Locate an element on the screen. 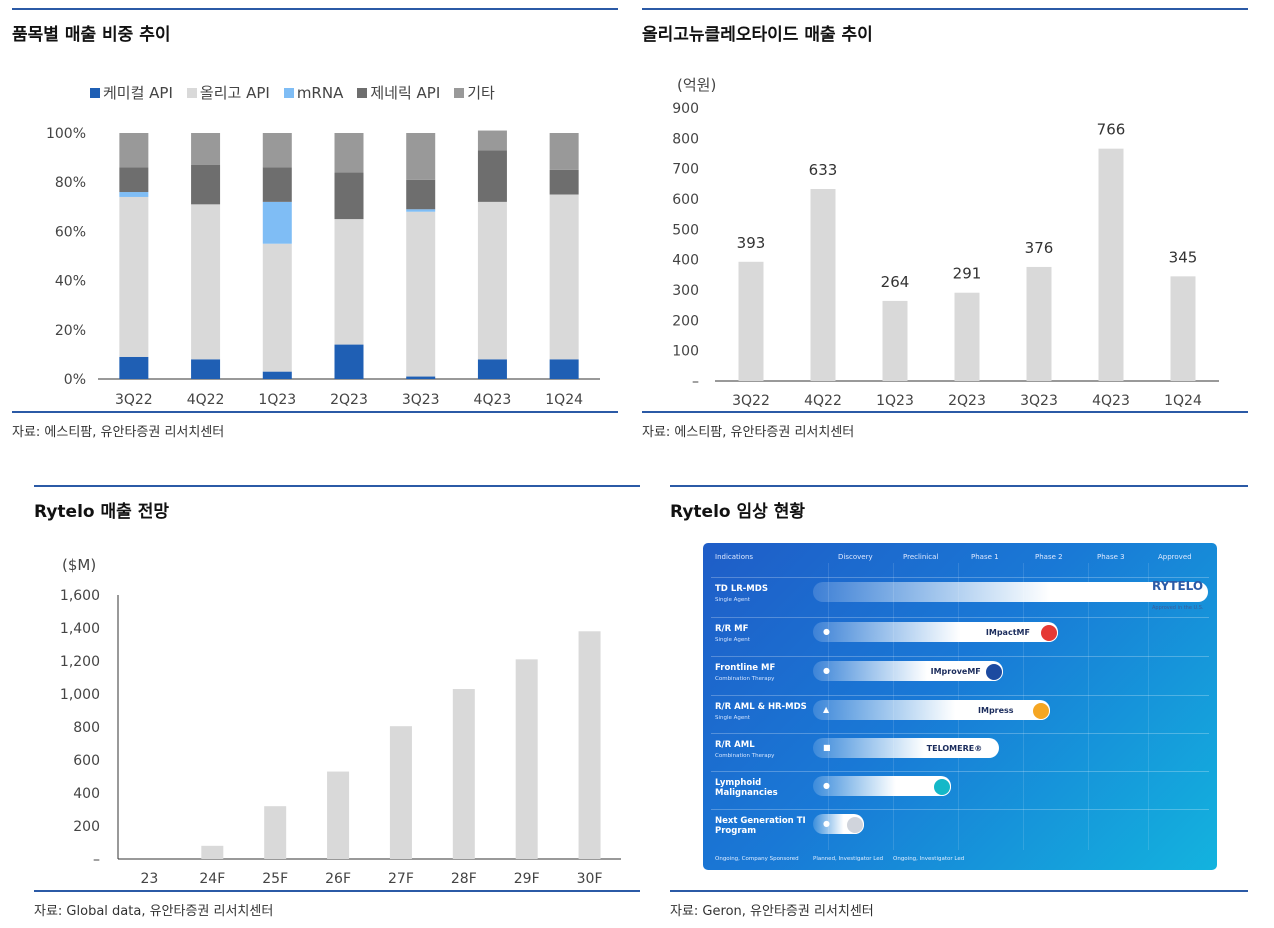 Image resolution: width=1274 pixels, height=928 pixels. chart-legend: 케미컬 API 올리고 API mRNA 제네릭 API 기타 is located at coordinates (292, 92).